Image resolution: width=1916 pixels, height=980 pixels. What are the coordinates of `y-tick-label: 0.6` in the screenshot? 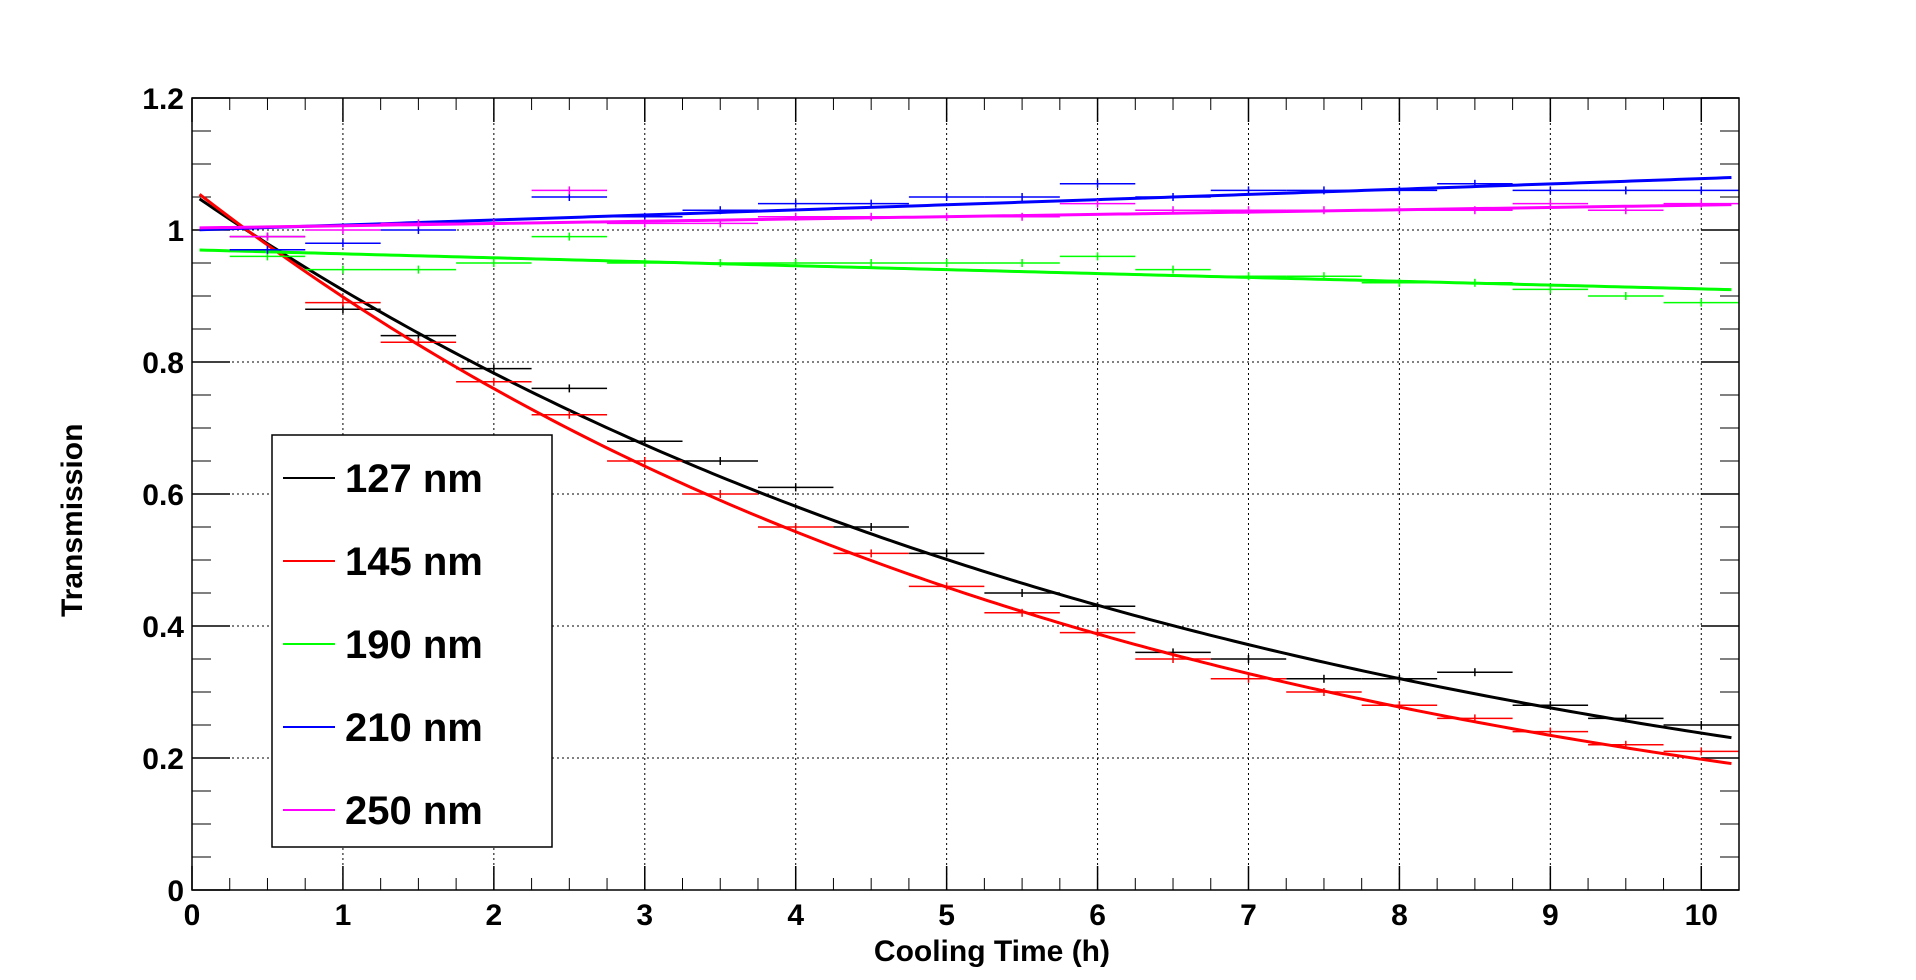 It's located at (163, 495).